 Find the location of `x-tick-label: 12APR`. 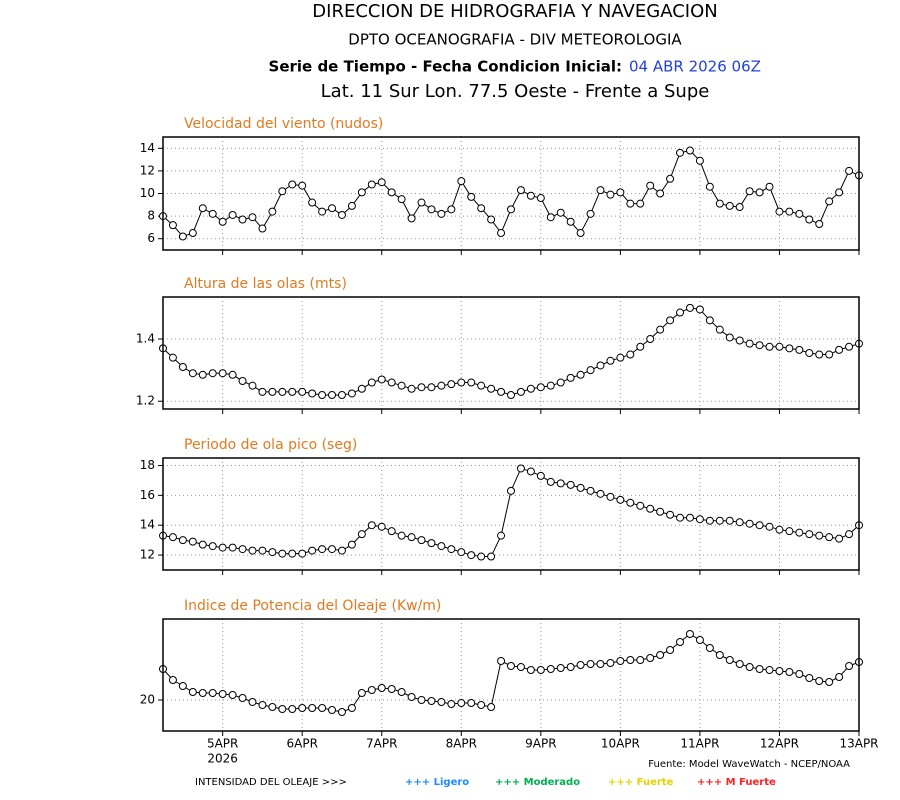

x-tick-label: 12APR is located at coordinates (779, 744).